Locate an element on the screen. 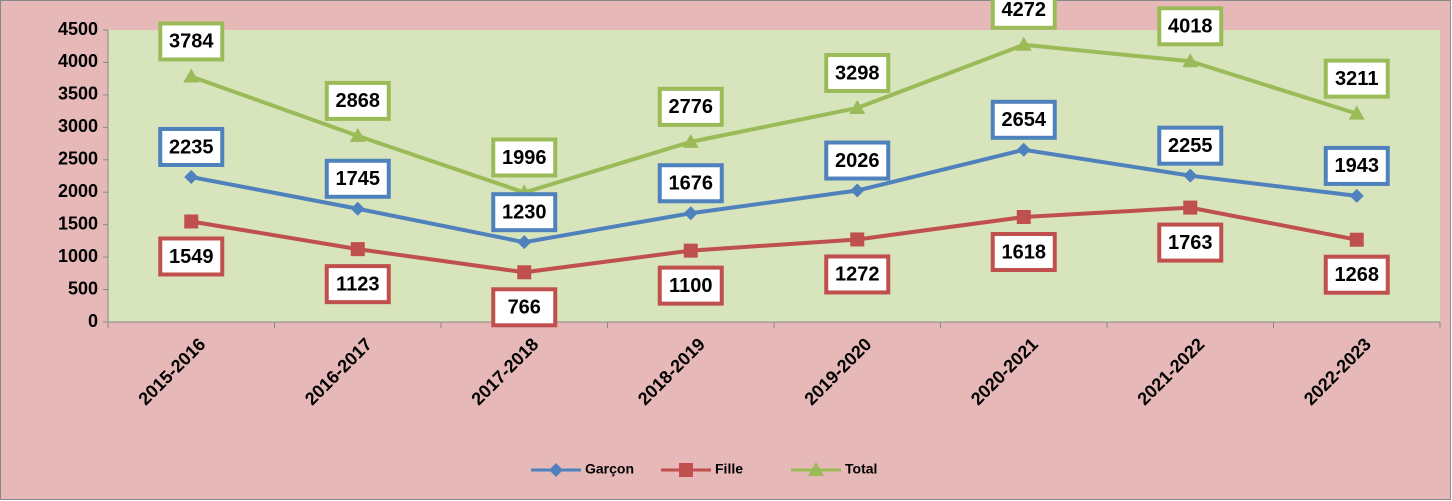  data-label: 4018 is located at coordinates (1190, 27).